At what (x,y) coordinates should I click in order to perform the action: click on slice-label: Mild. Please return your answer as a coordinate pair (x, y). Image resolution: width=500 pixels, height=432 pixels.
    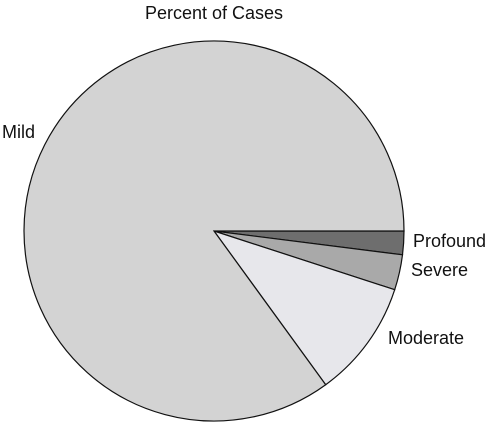
    Looking at the image, I should click on (18, 132).